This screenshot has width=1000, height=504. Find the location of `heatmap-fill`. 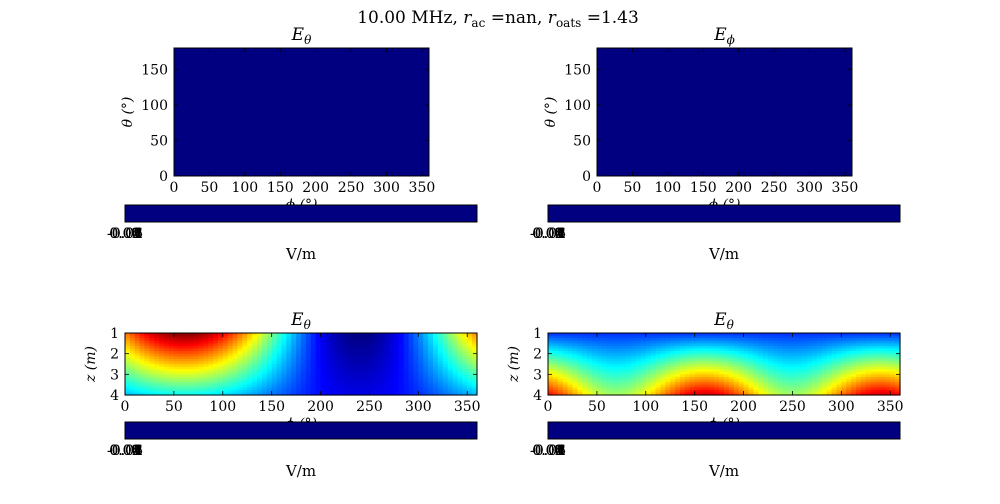

heatmap-fill is located at coordinates (724, 112).